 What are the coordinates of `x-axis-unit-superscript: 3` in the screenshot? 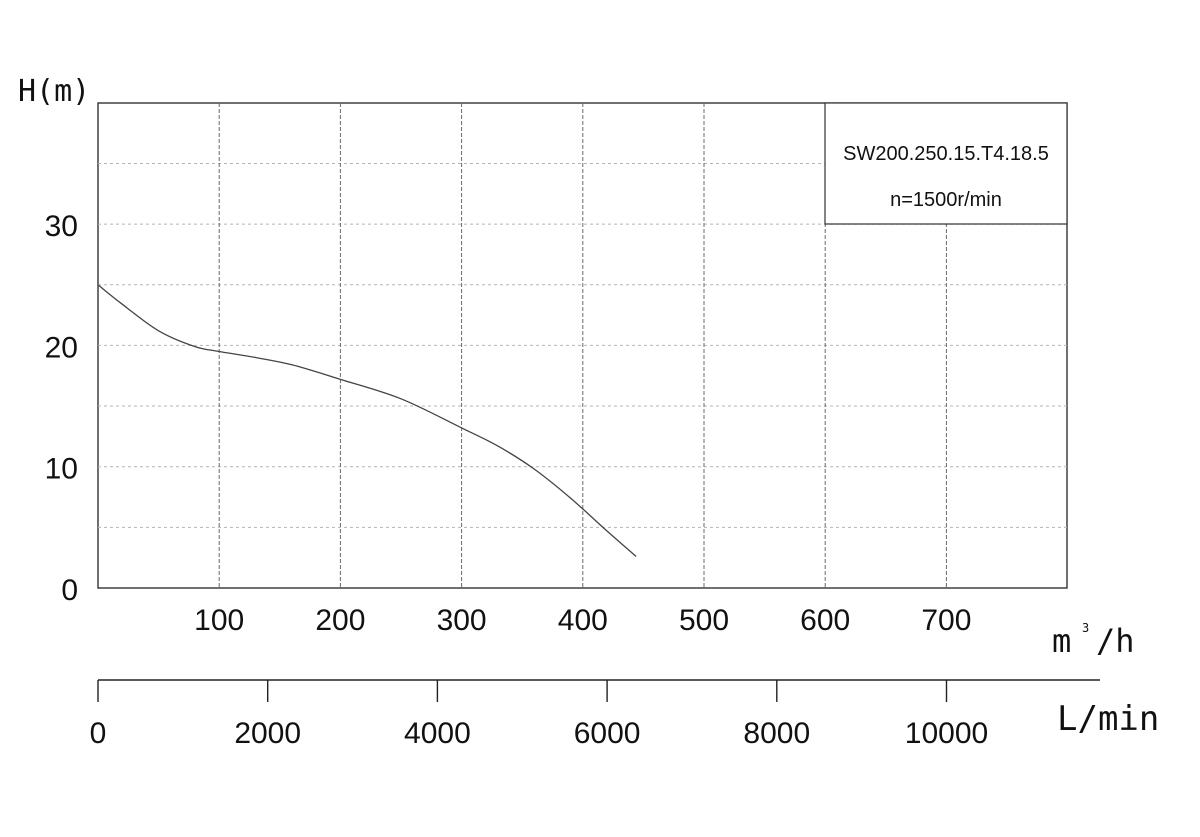 It's located at (1085, 628).